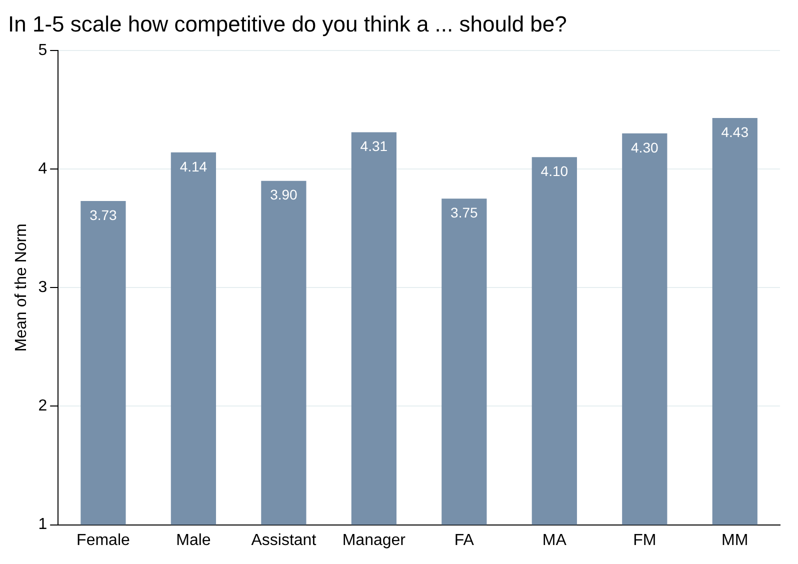  I want to click on data-label: 3.73, so click(104, 214).